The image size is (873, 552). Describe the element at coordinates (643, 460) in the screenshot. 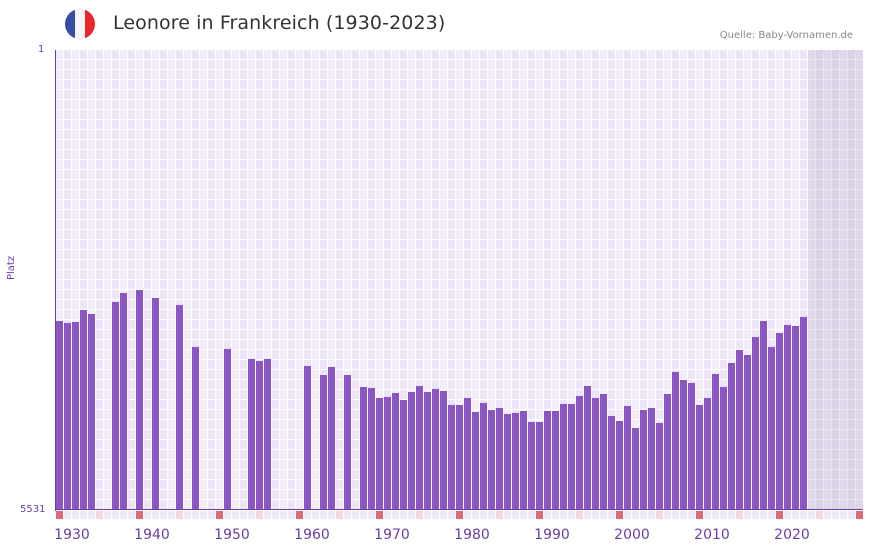

I see `bar-2003` at that location.